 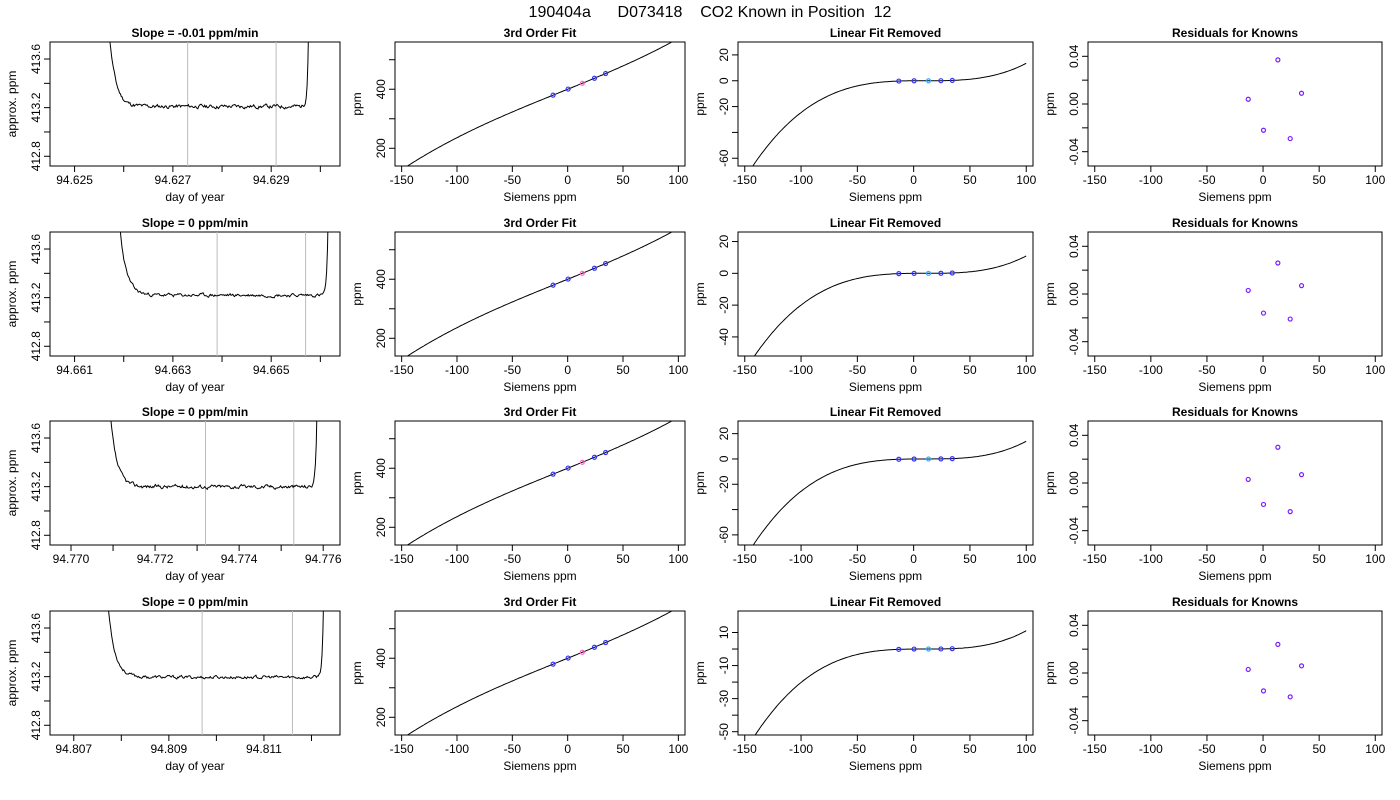 What do you see at coordinates (540, 33) in the screenshot?
I see `panel-title: 3rd Order Fit` at bounding box center [540, 33].